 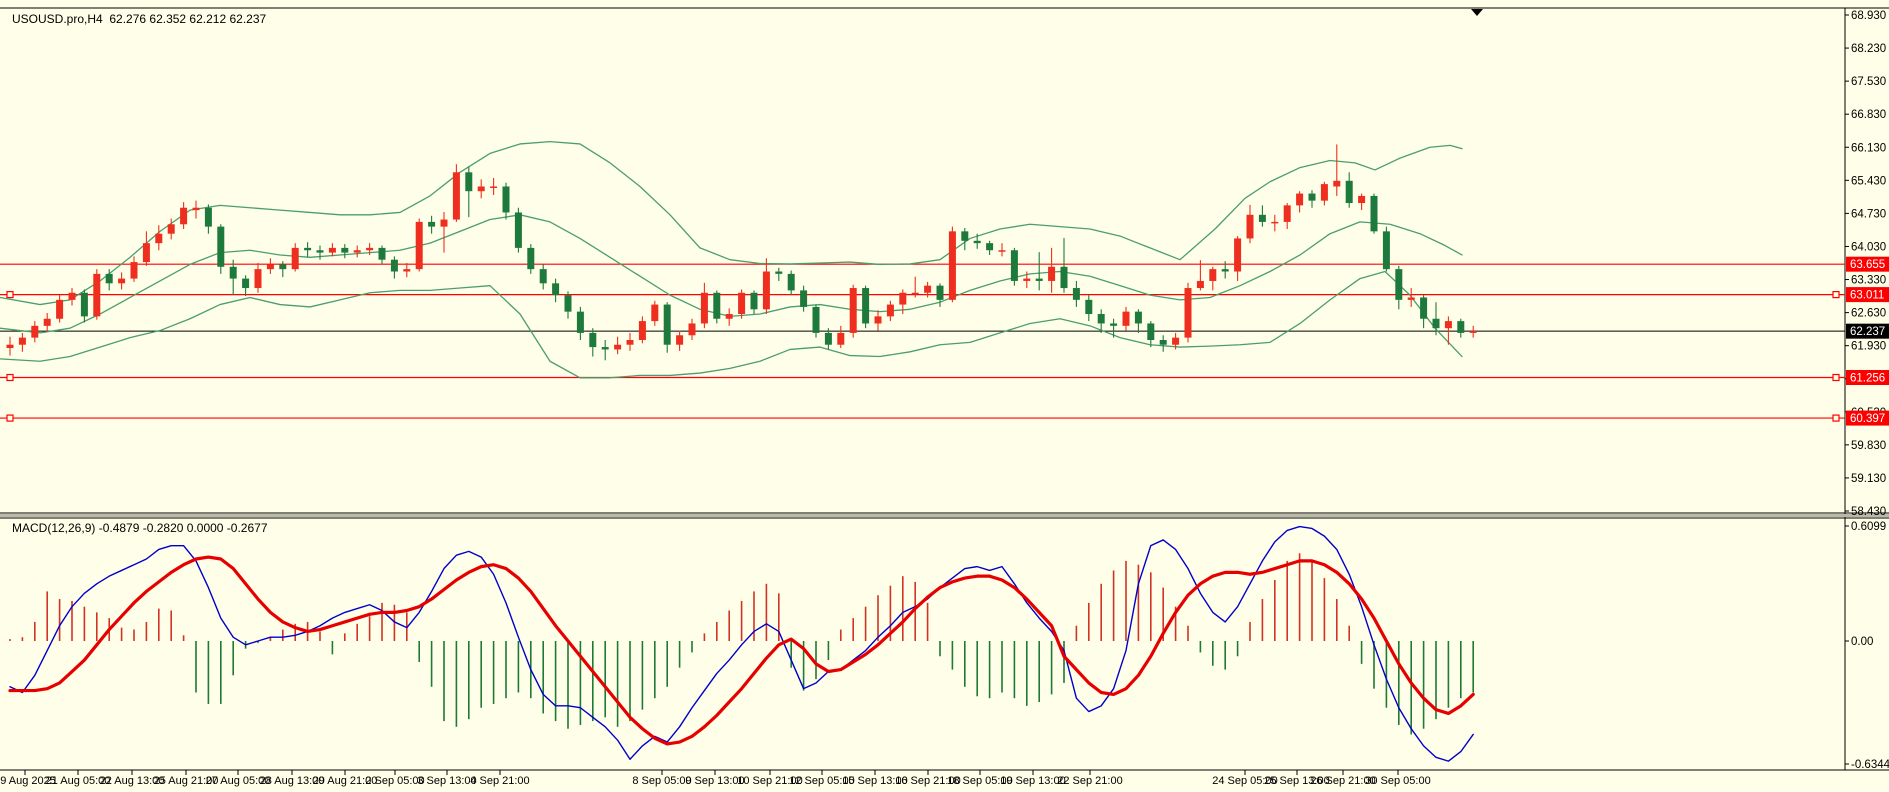 I want to click on time-tick-label: 12 Sep 05:00, so click(x=821, y=781).